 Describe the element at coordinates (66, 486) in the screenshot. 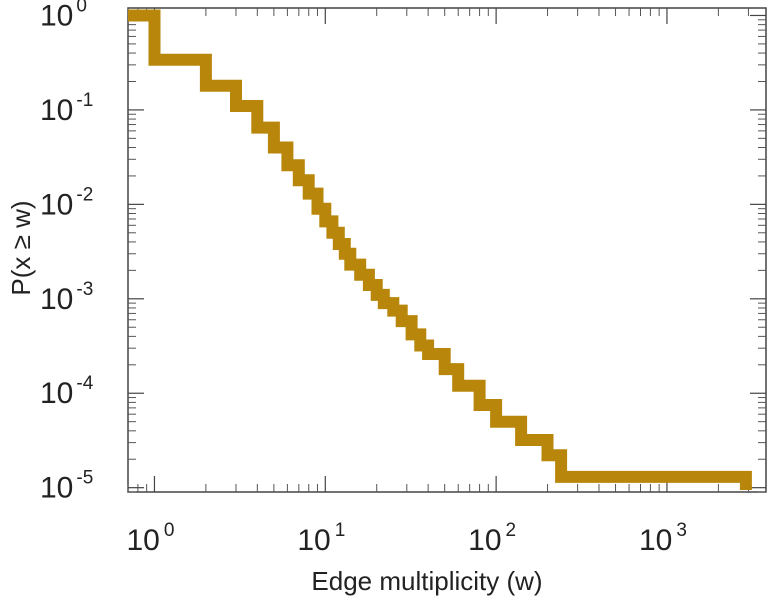

I see `y-tick-label: 10 -5` at that location.